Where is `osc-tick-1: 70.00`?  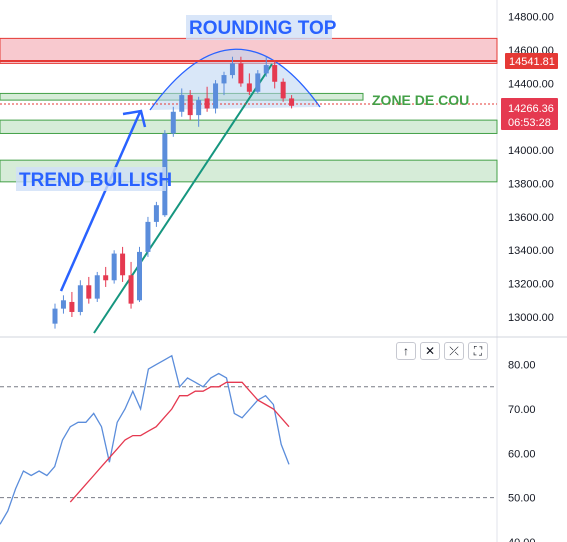
osc-tick-1: 70.00 is located at coordinates (522, 410).